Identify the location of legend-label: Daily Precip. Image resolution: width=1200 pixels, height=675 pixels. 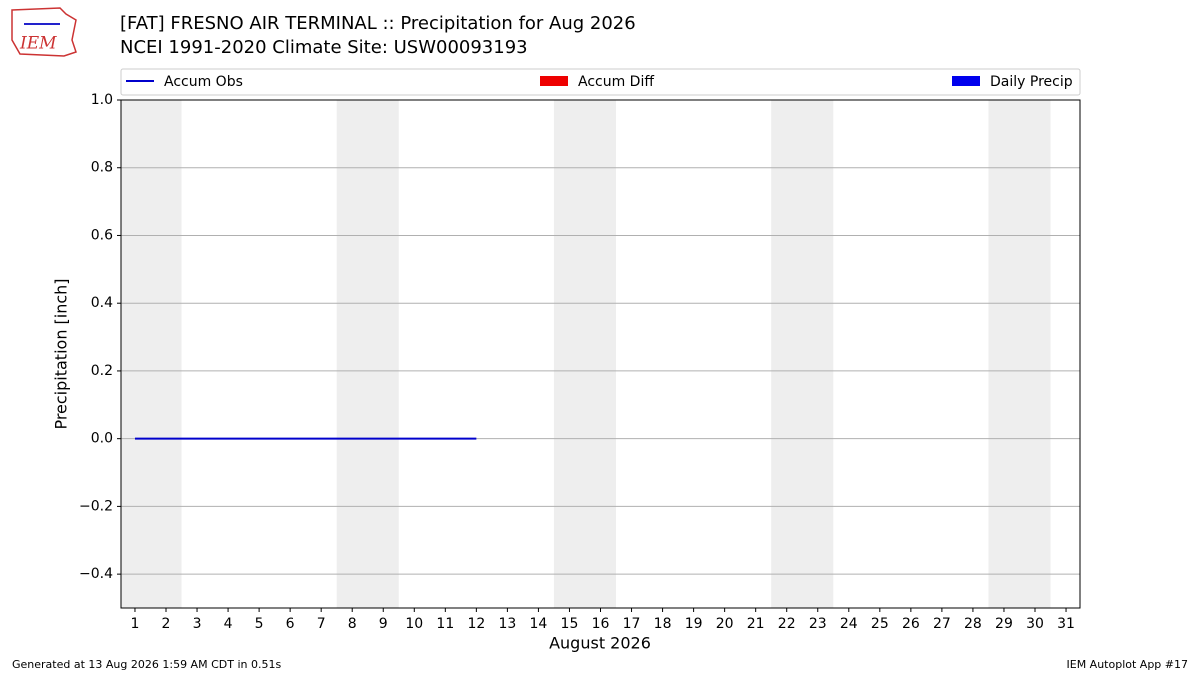
(1031, 82).